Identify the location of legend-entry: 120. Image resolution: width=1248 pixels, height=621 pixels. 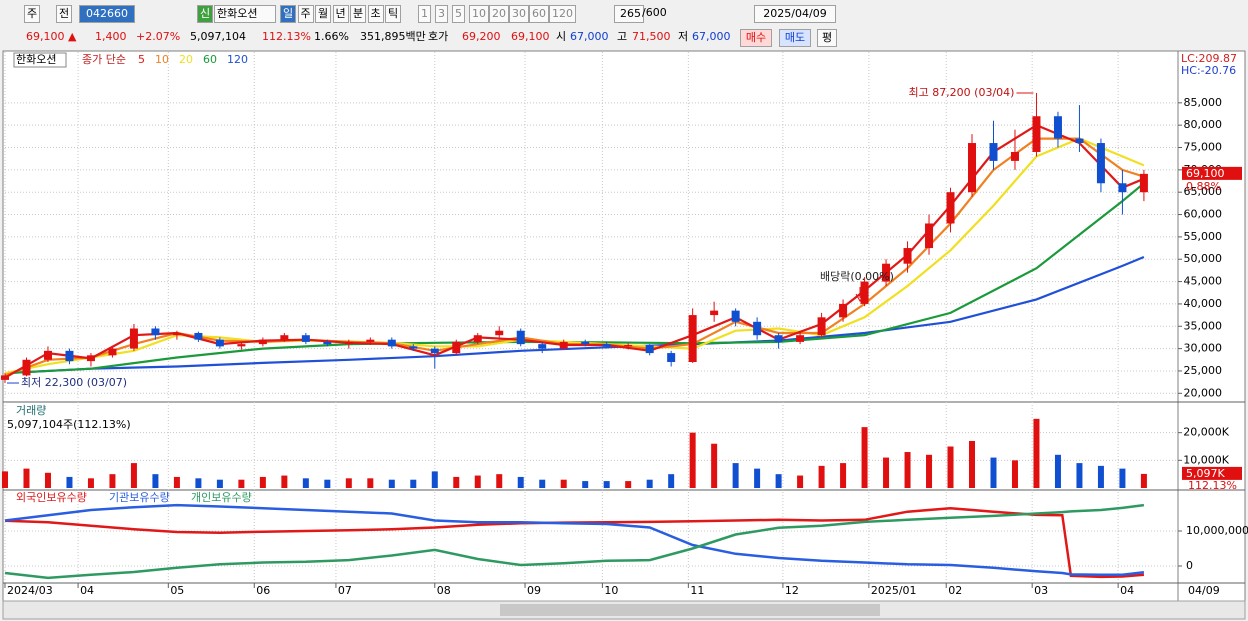
(237, 59).